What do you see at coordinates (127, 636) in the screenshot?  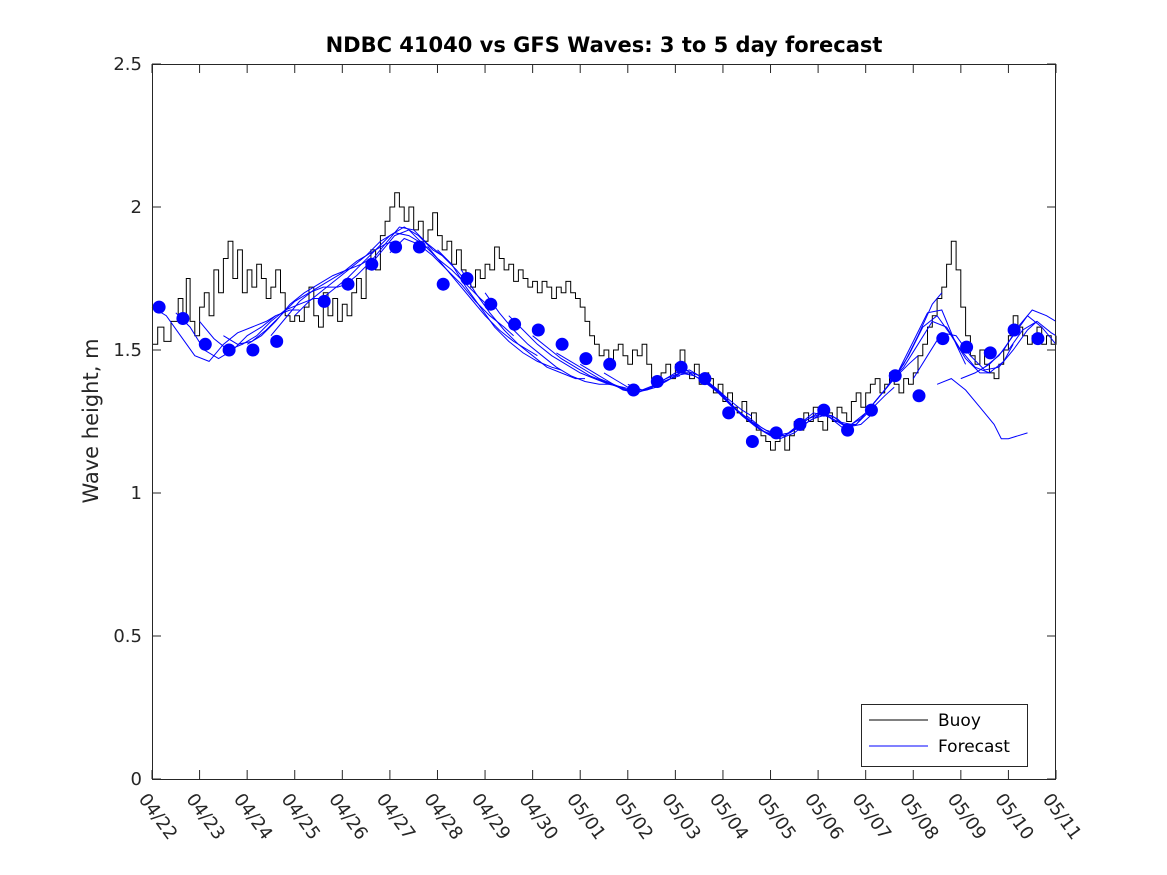 I see `y-tick-label: 0.5` at bounding box center [127, 636].